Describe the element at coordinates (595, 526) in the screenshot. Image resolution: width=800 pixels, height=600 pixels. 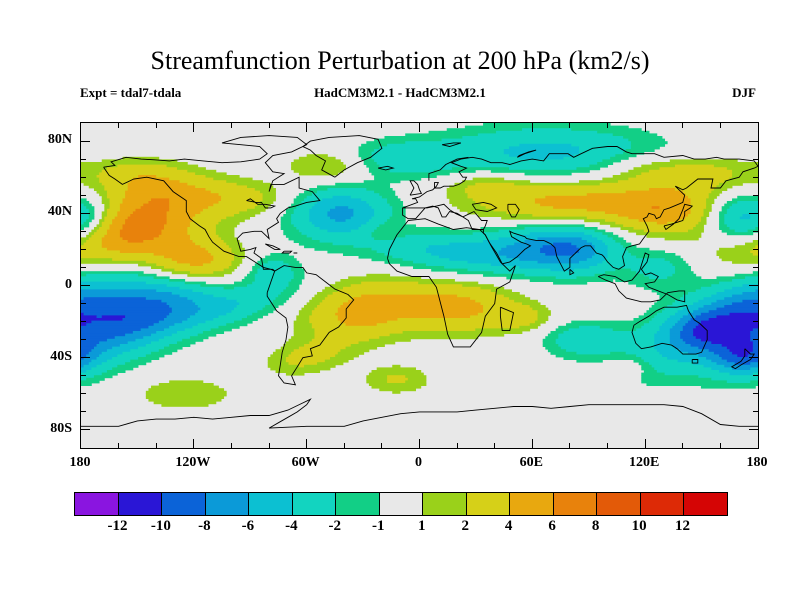
I see `colorbar-tick-label: 8` at that location.